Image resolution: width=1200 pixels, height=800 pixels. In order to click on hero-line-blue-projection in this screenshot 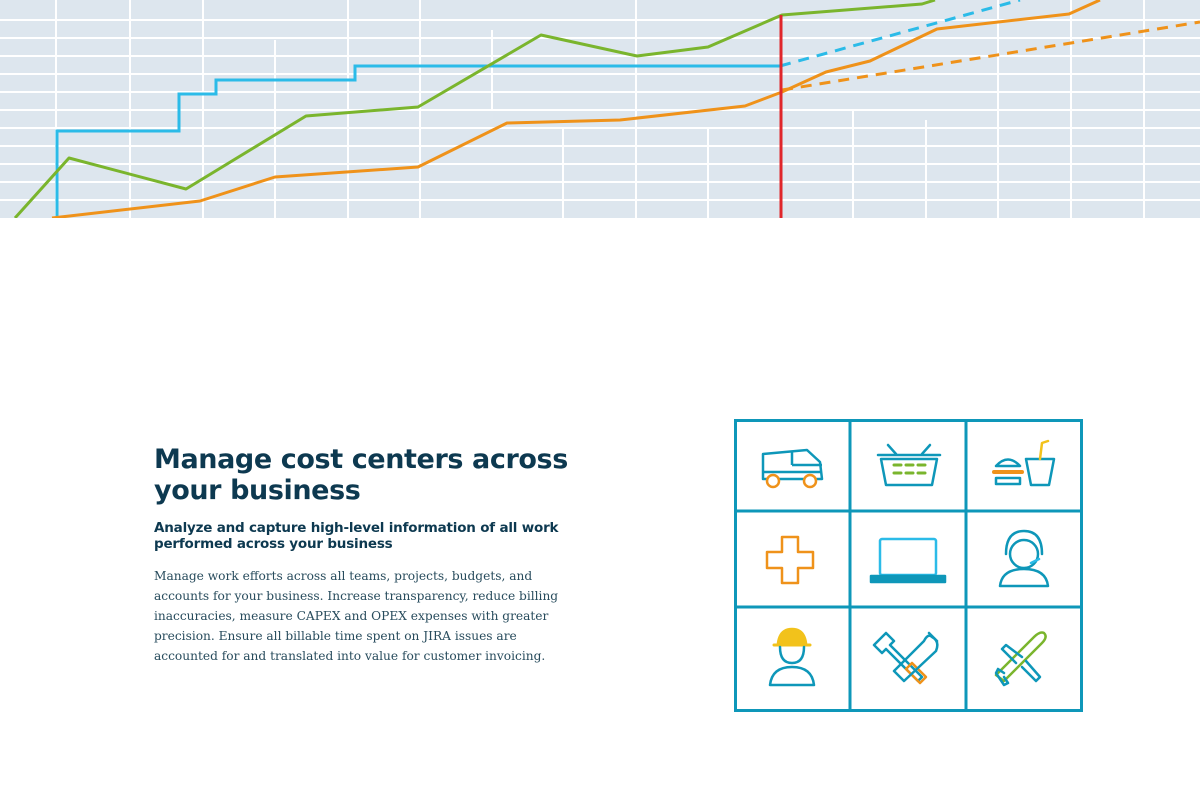, I will do `click(900, 34)`.